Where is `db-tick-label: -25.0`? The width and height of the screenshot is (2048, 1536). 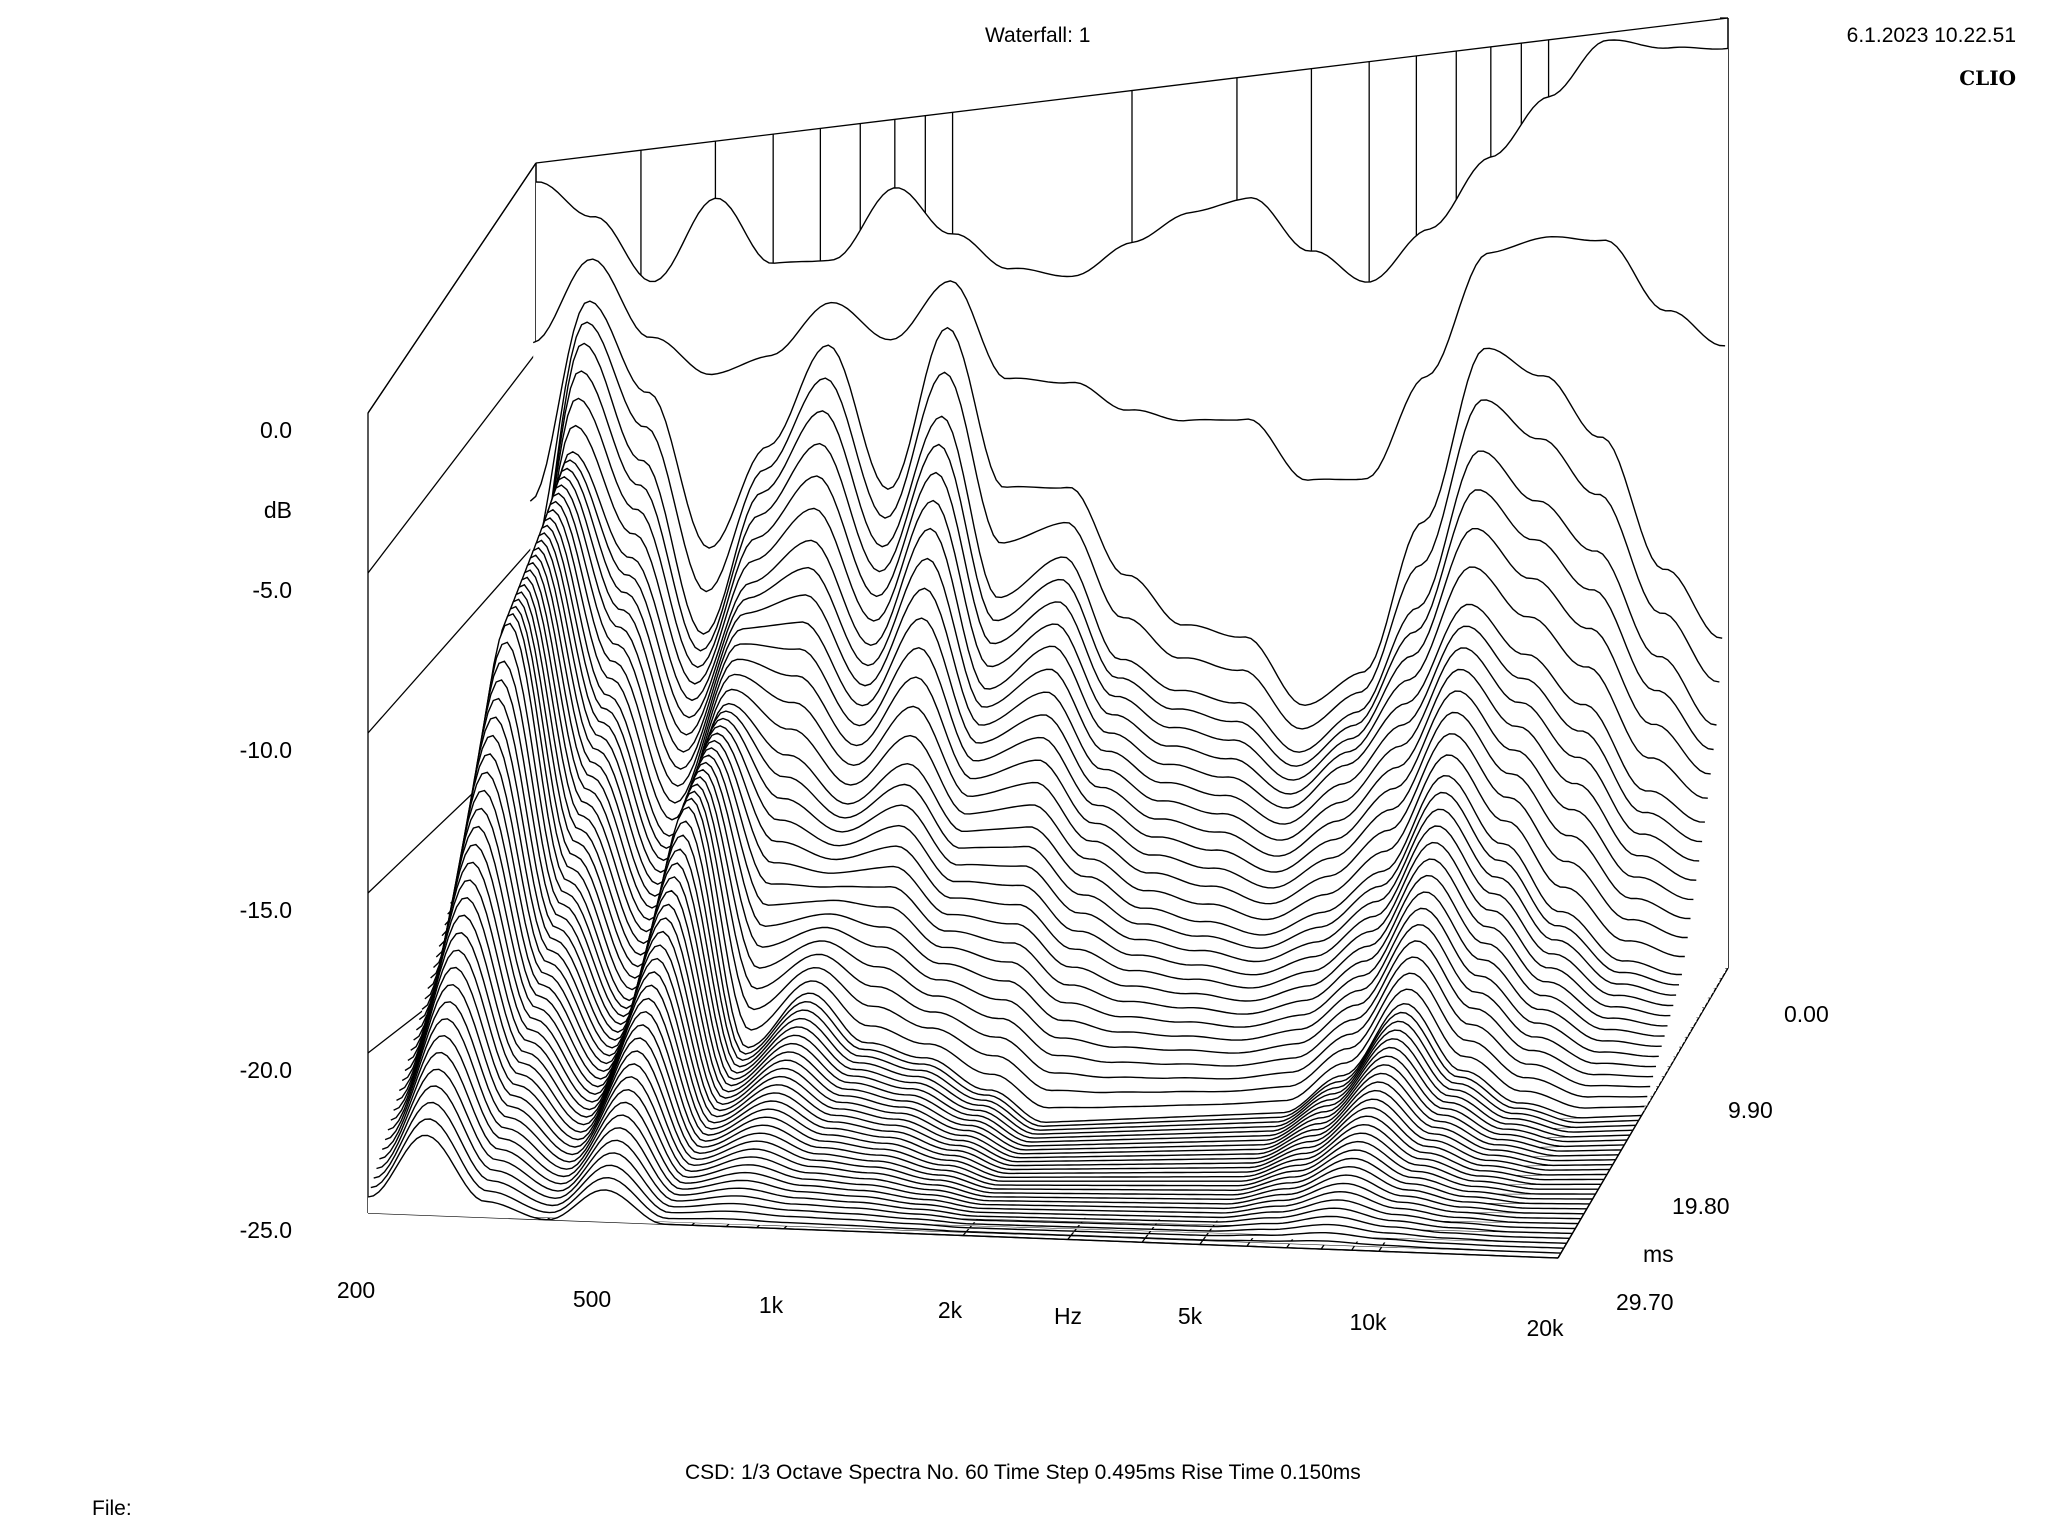
db-tick-label: -25.0 is located at coordinates (266, 1230).